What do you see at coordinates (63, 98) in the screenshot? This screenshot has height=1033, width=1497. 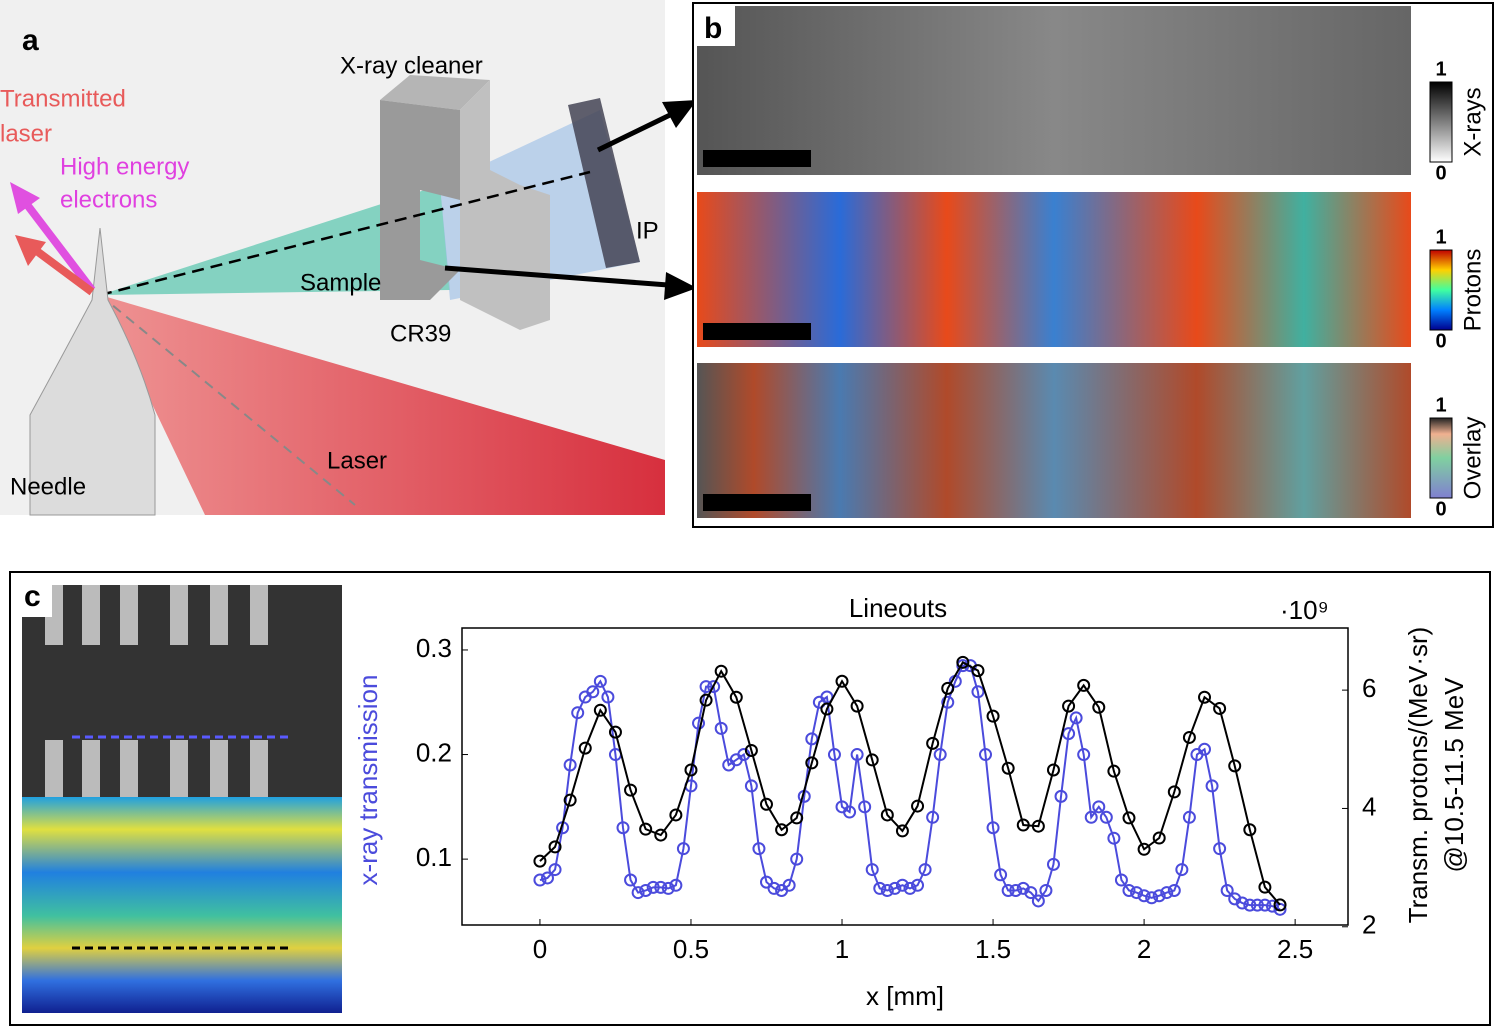 I see `label: Transmitted` at bounding box center [63, 98].